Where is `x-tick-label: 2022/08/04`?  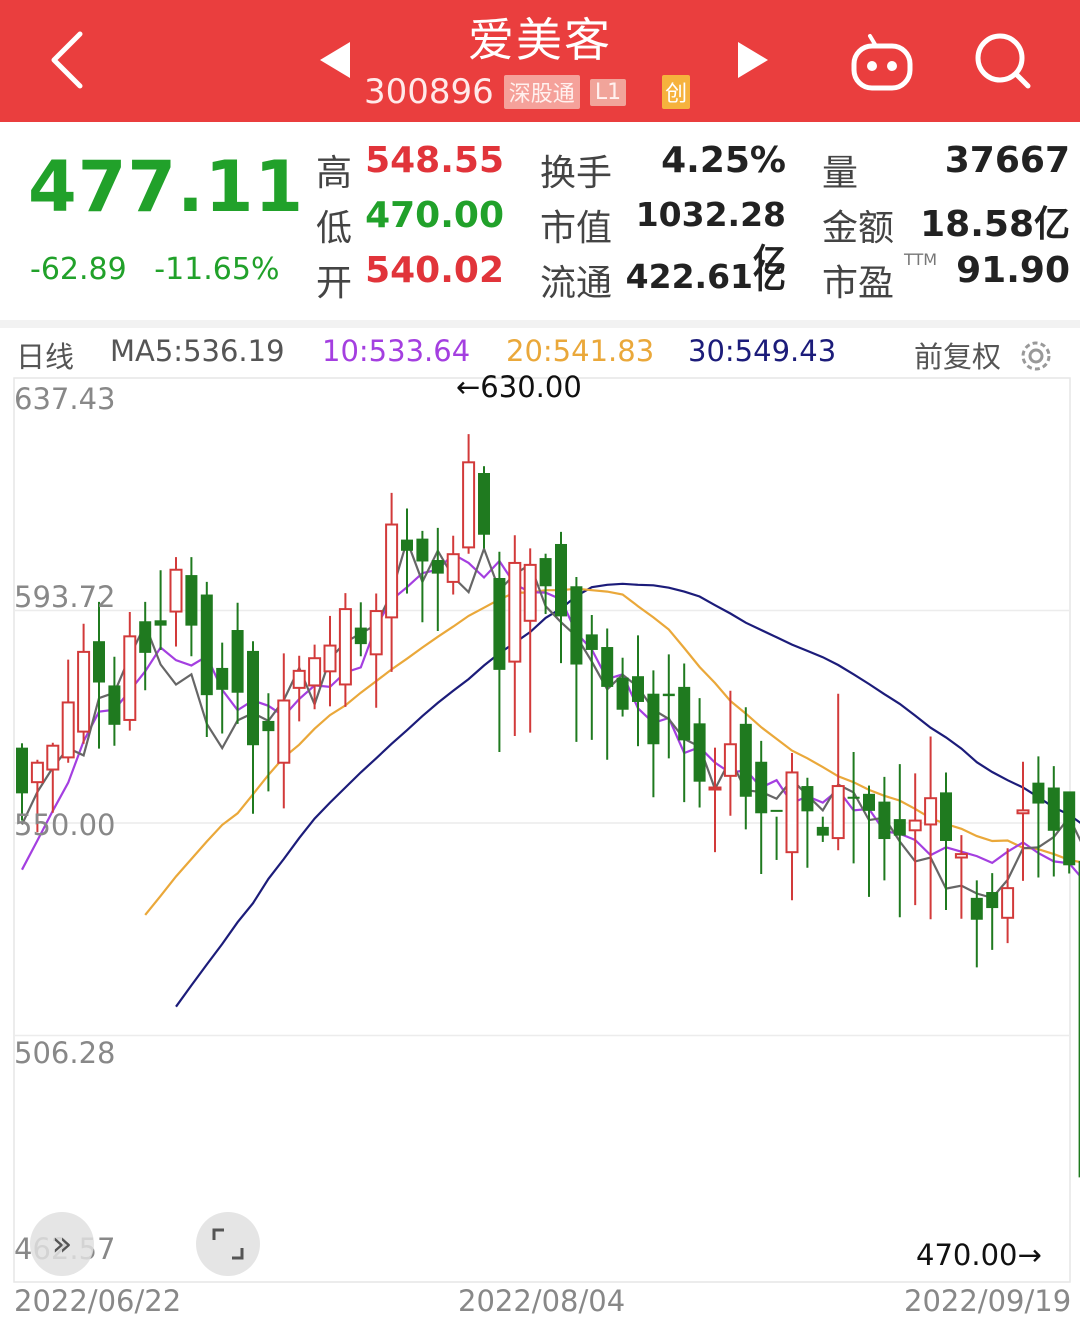
x-tick-label: 2022/08/04 is located at coordinates (542, 1301).